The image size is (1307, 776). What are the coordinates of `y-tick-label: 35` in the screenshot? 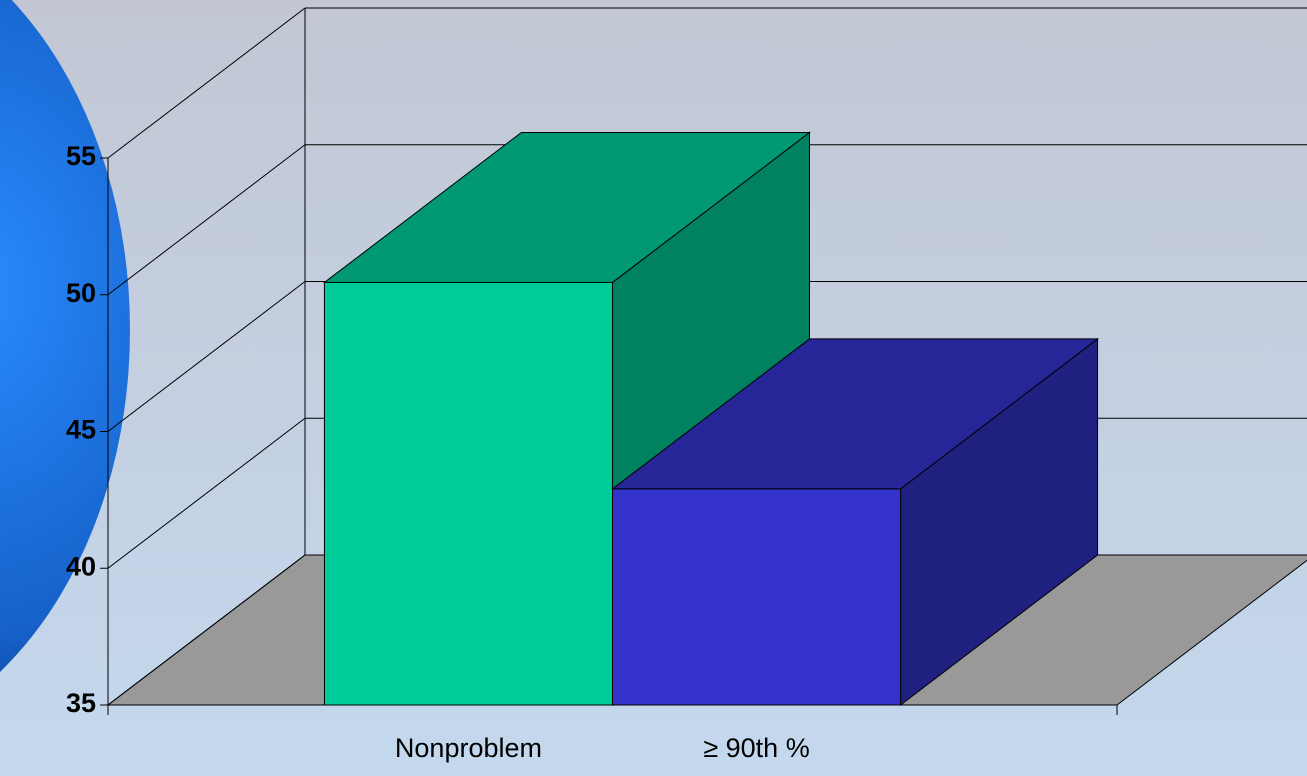 It's located at (81, 703).